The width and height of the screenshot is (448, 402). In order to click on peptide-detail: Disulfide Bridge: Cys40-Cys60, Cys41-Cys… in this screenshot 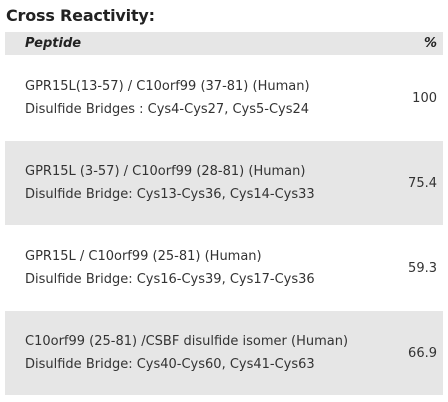, I will do `click(170, 364)`.